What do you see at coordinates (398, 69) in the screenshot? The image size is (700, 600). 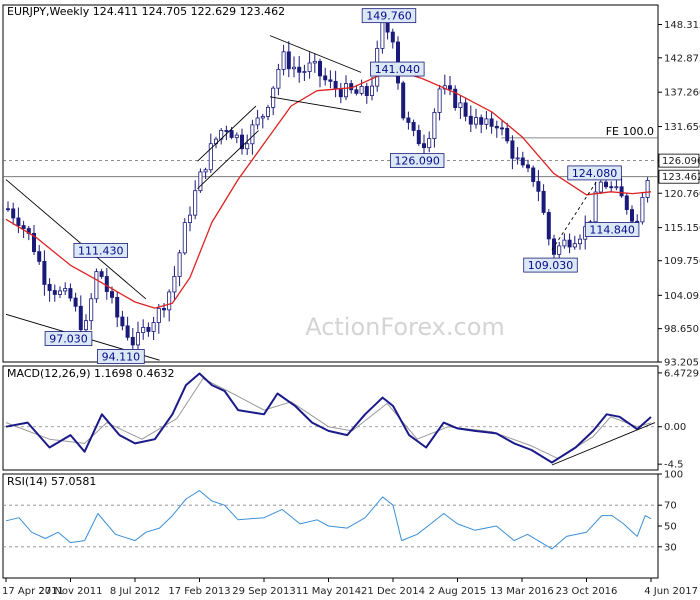 I see `price-annotation-text: 141.040` at bounding box center [398, 69].